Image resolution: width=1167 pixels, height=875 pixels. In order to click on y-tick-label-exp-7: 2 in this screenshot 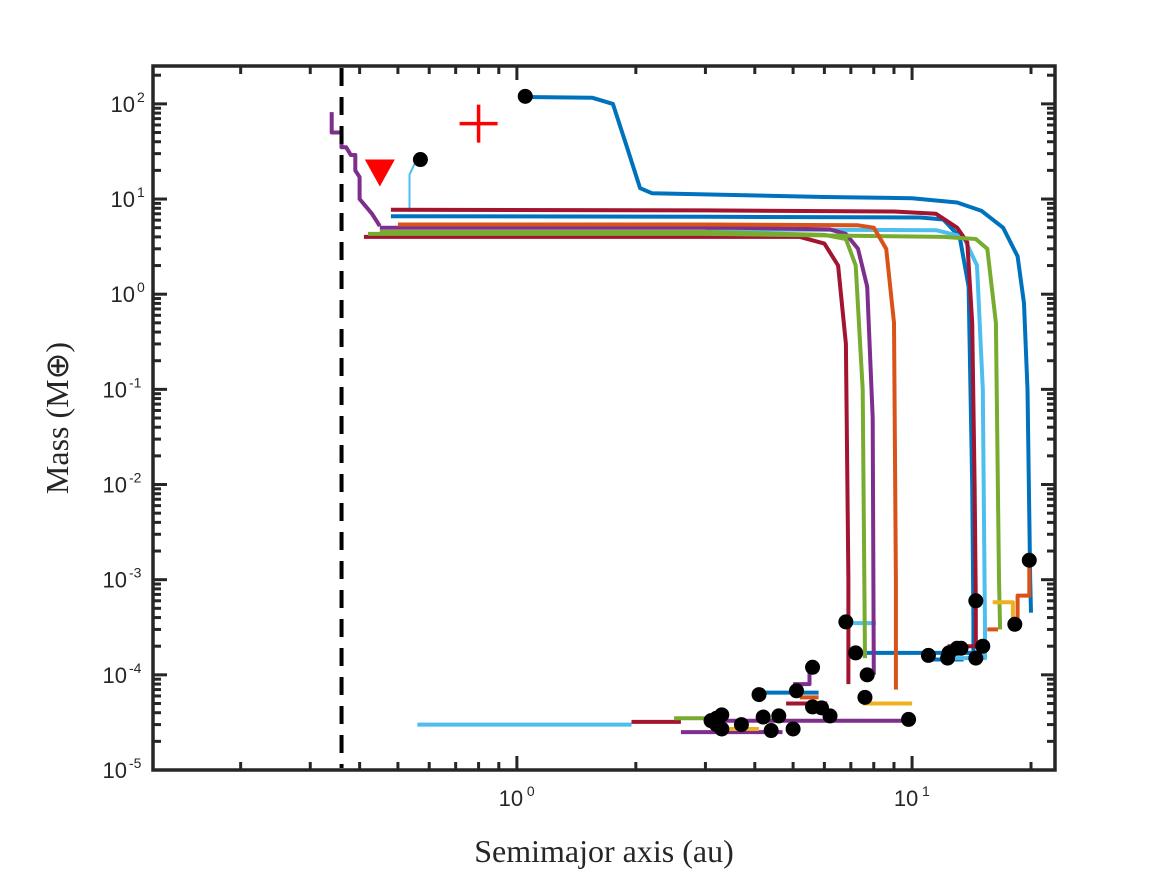, I will do `click(141, 97)`.